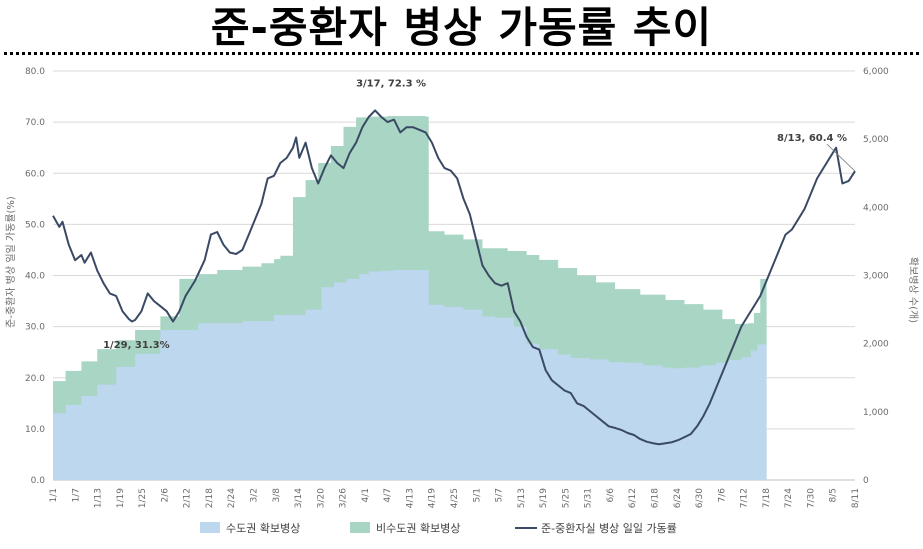 This screenshot has height=549, width=923. I want to click on x-tick-label: 1/7, so click(76, 495).